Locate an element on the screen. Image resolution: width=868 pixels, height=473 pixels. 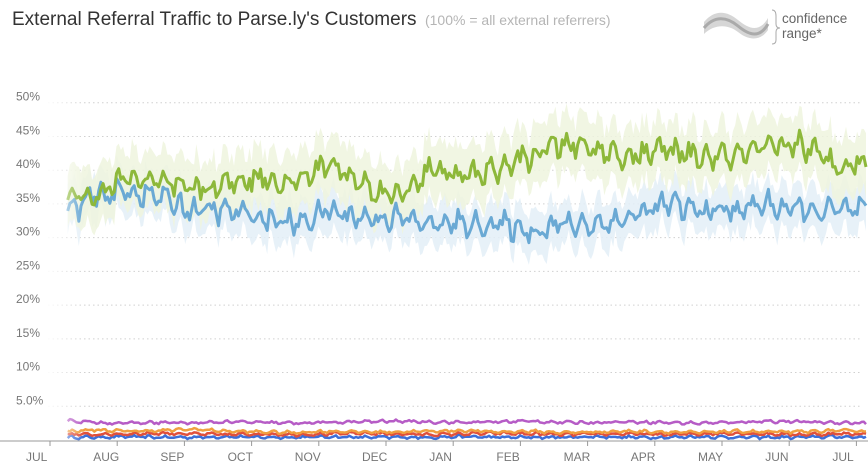
x-month-label: JUN is located at coordinates (776, 457).